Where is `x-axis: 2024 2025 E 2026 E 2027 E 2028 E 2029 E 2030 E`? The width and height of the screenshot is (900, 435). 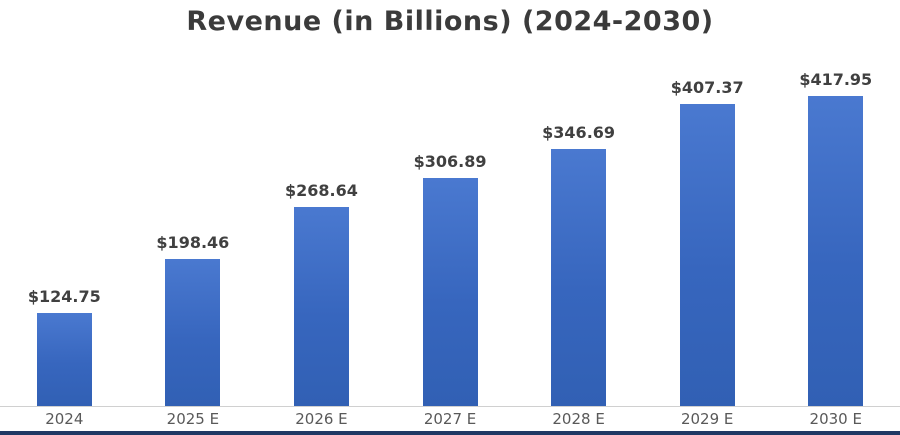
x-axis: 2024 2025 E 2026 E 2027 E 2028 E 2029 E 2030 E is located at coordinates (450, 419).